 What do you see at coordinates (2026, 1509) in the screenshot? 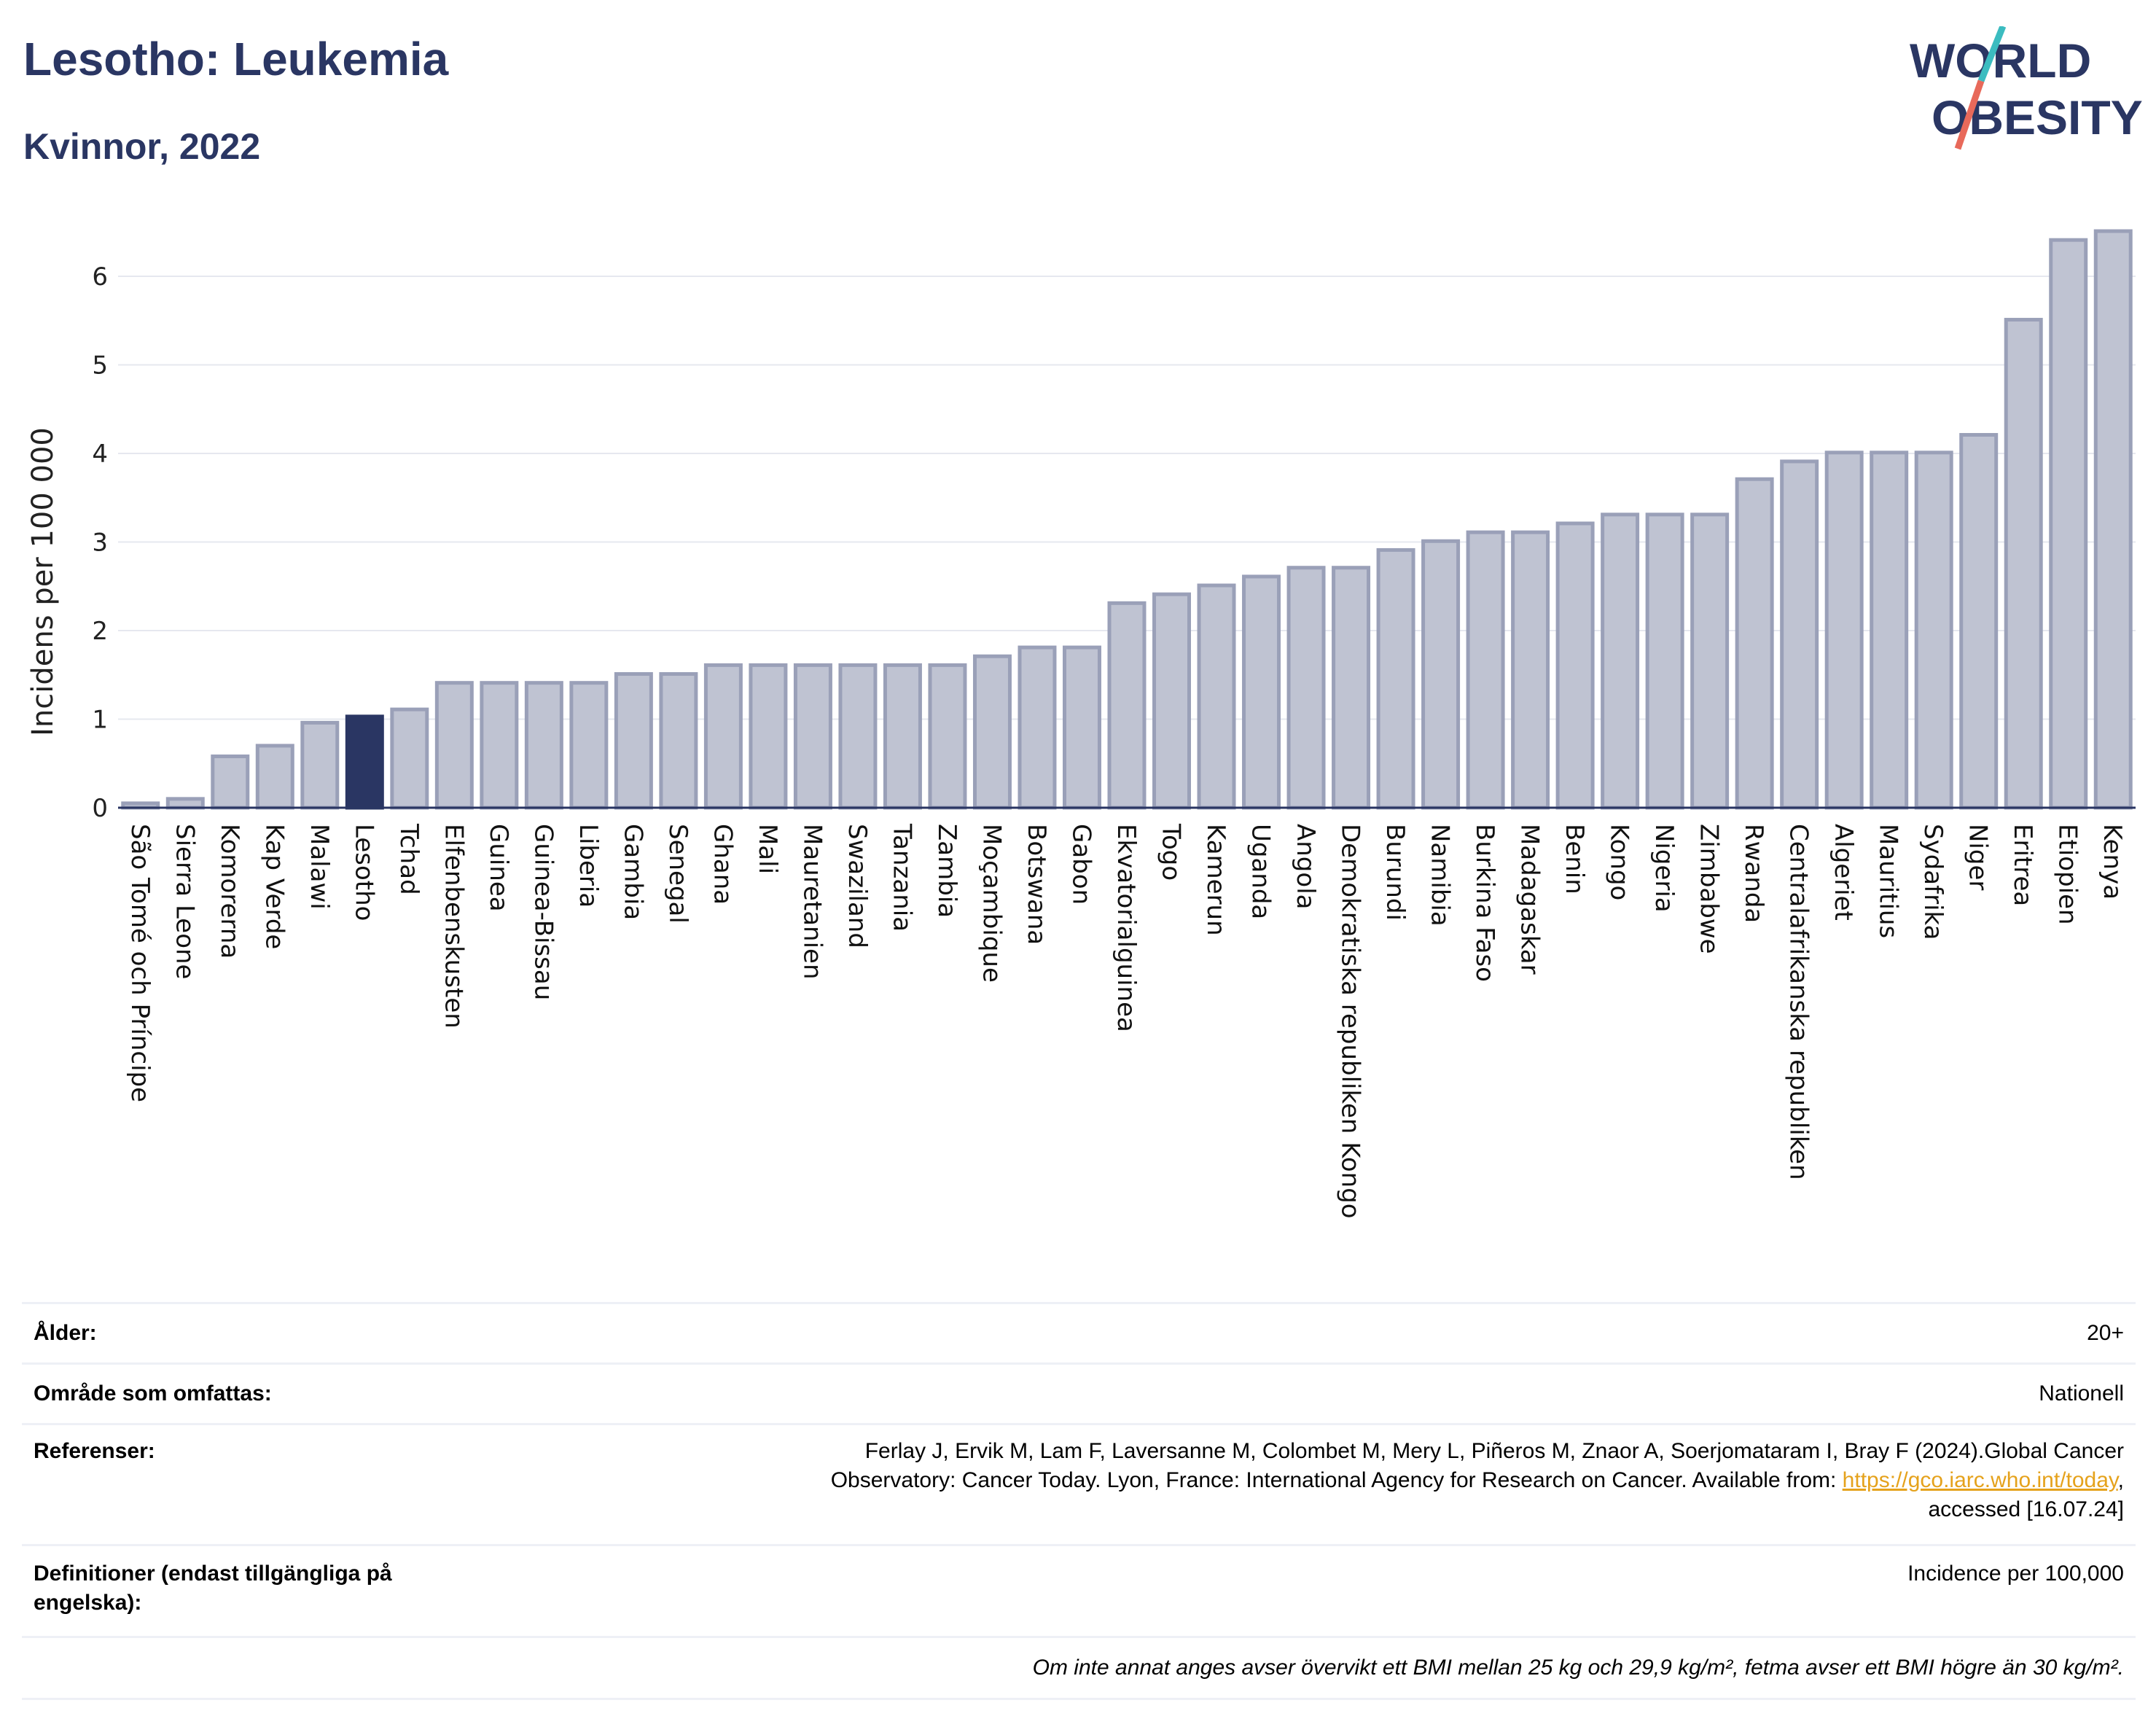
I see `references-line3: accessed [16.07.24]` at bounding box center [2026, 1509].